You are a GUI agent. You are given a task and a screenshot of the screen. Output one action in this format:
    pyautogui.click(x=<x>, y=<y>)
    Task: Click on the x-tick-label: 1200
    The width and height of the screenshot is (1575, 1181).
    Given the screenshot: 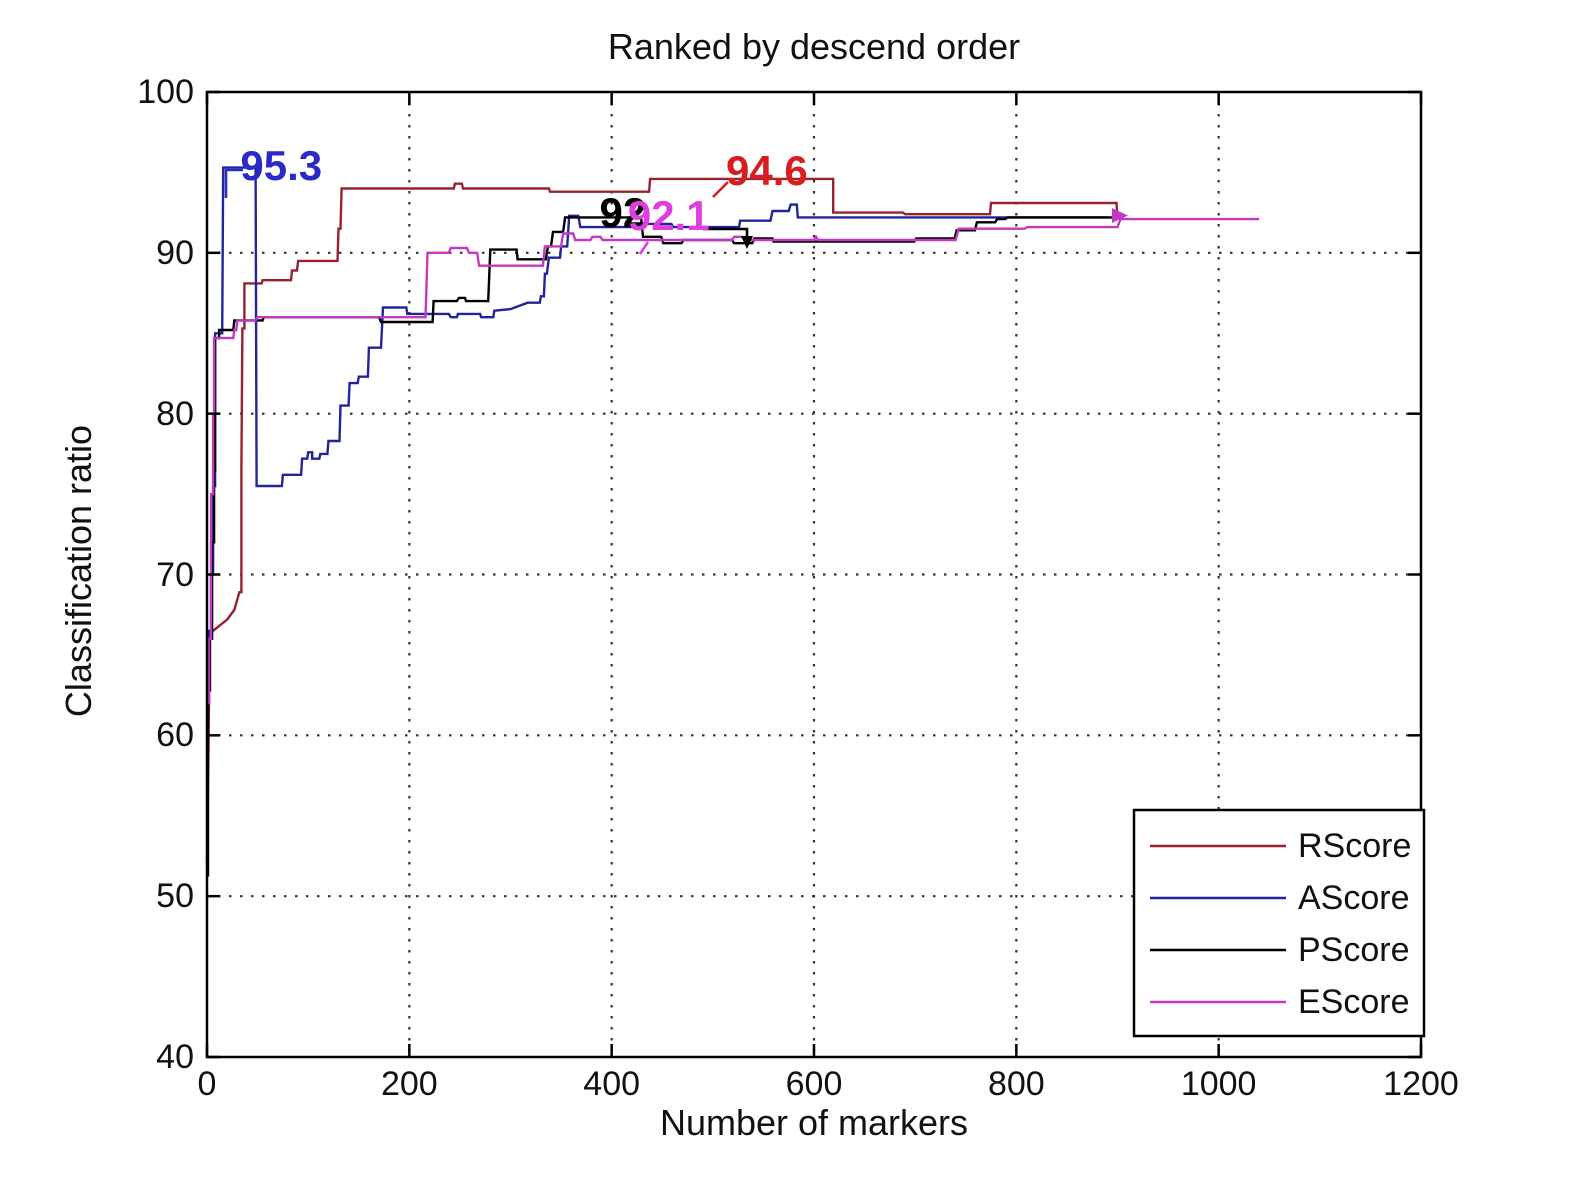 What is the action you would take?
    pyautogui.click(x=1421, y=1084)
    